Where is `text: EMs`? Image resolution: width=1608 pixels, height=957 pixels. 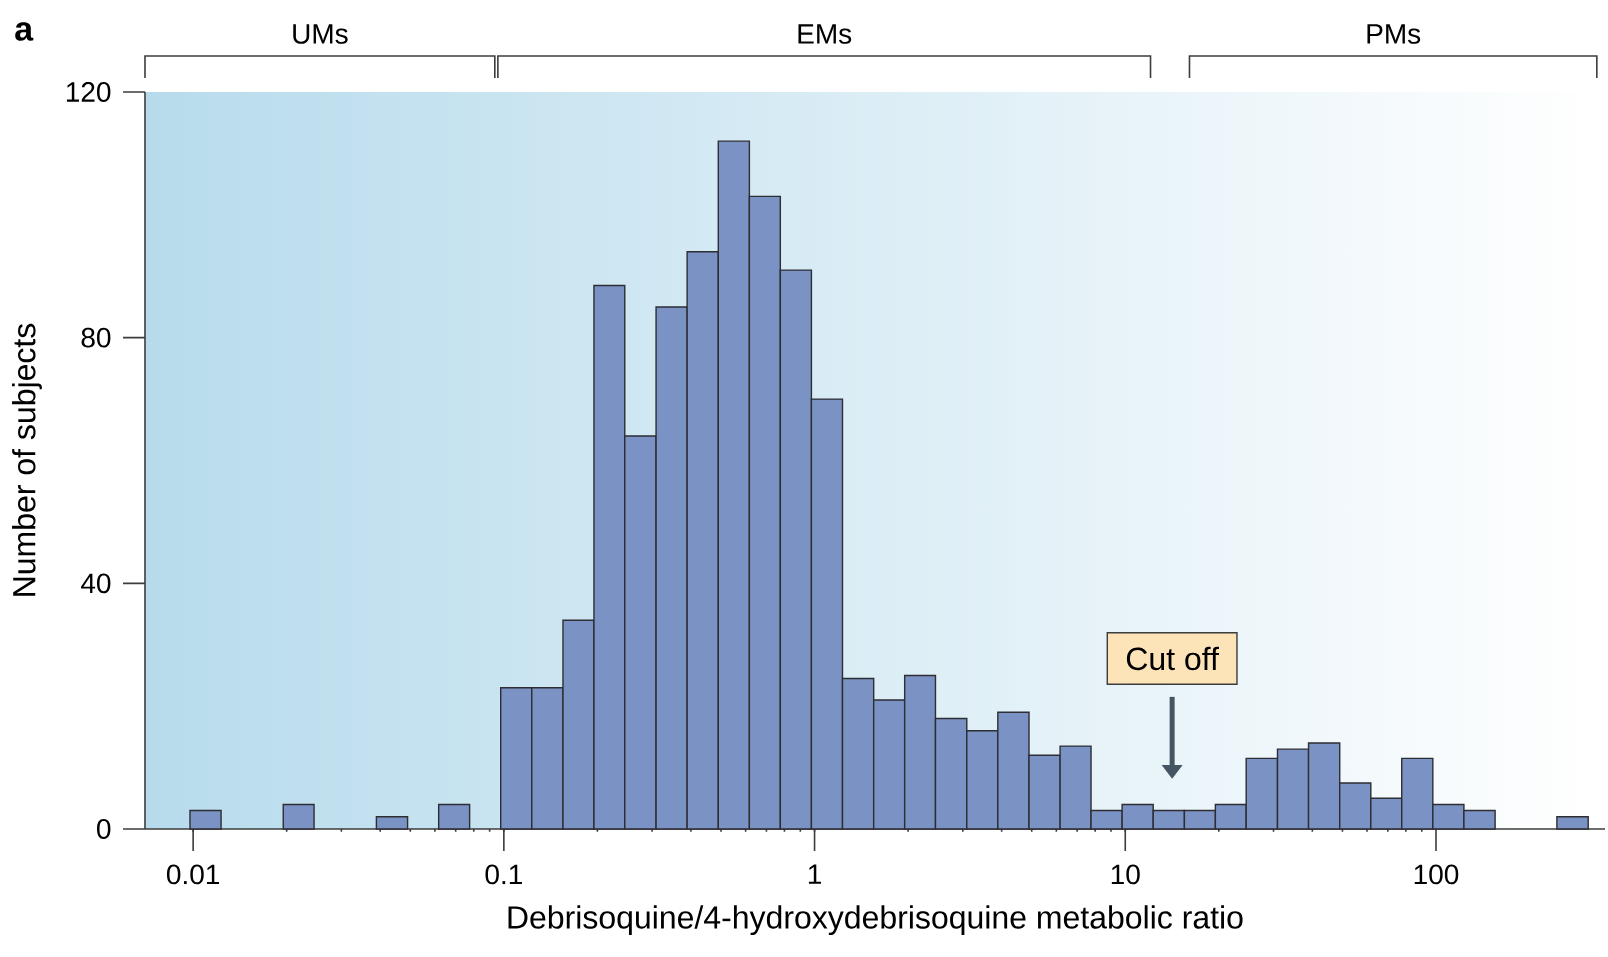 text: EMs is located at coordinates (825, 34).